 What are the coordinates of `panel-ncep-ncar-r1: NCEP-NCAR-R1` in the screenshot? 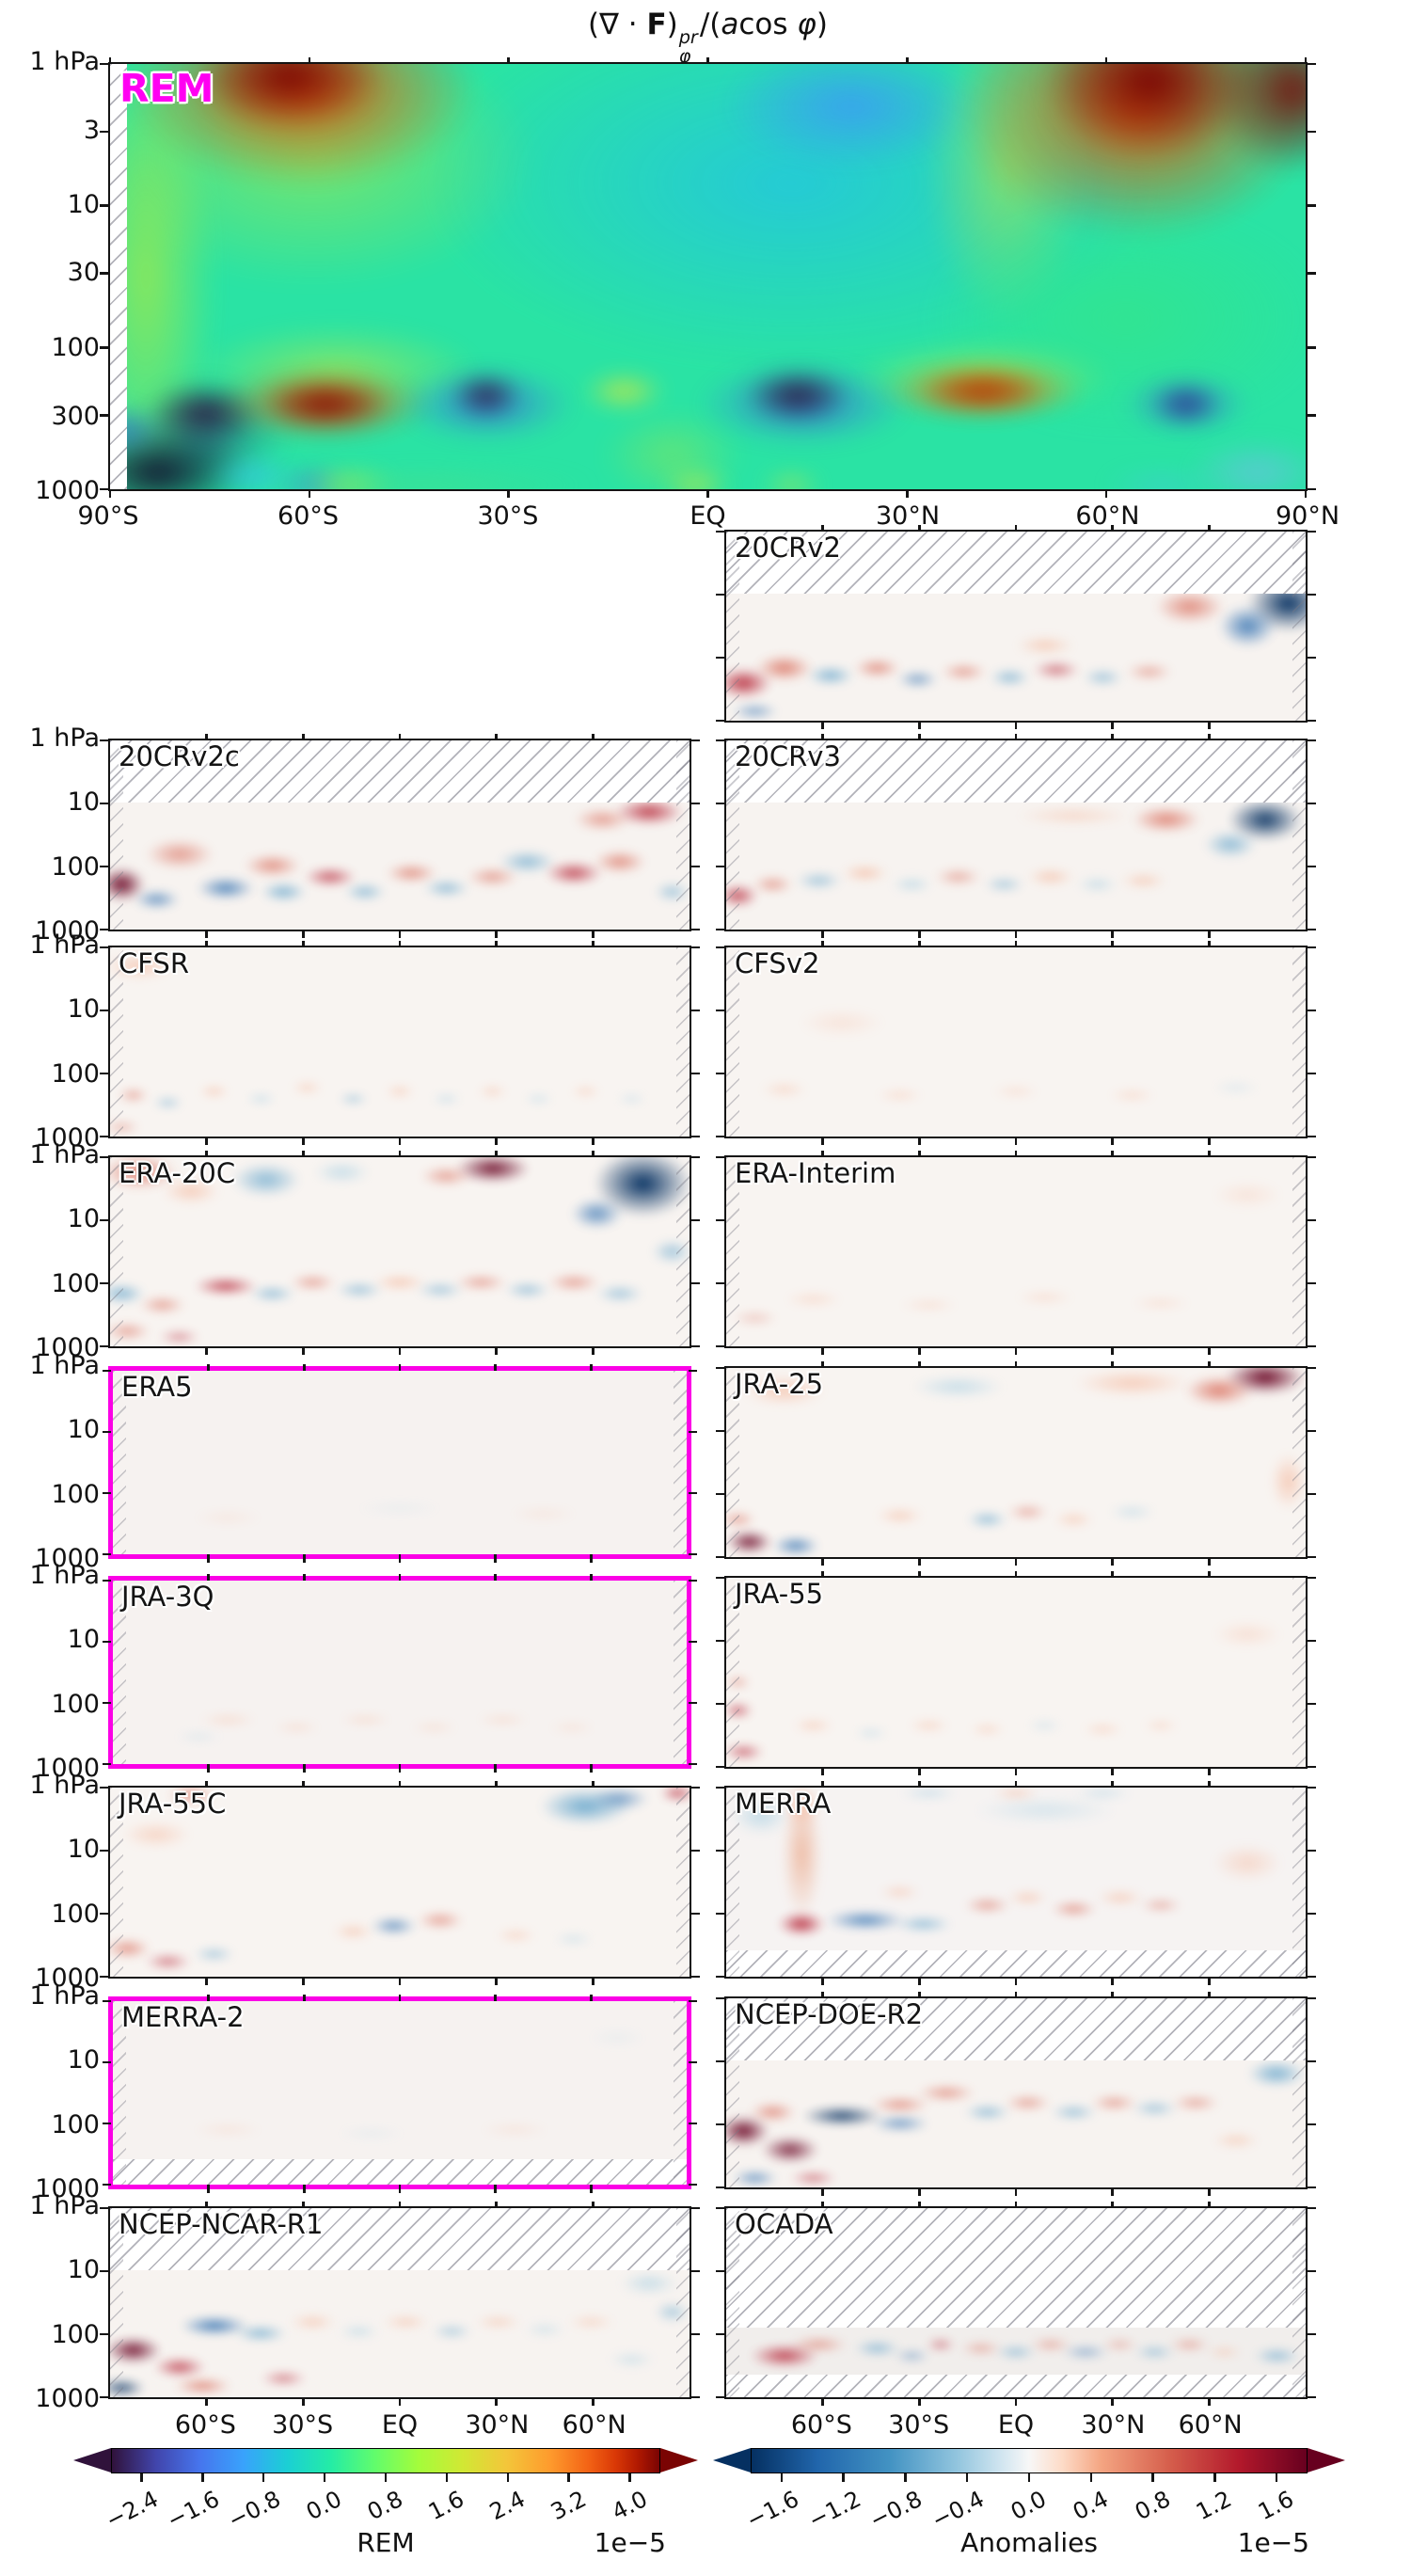 It's located at (400, 2304).